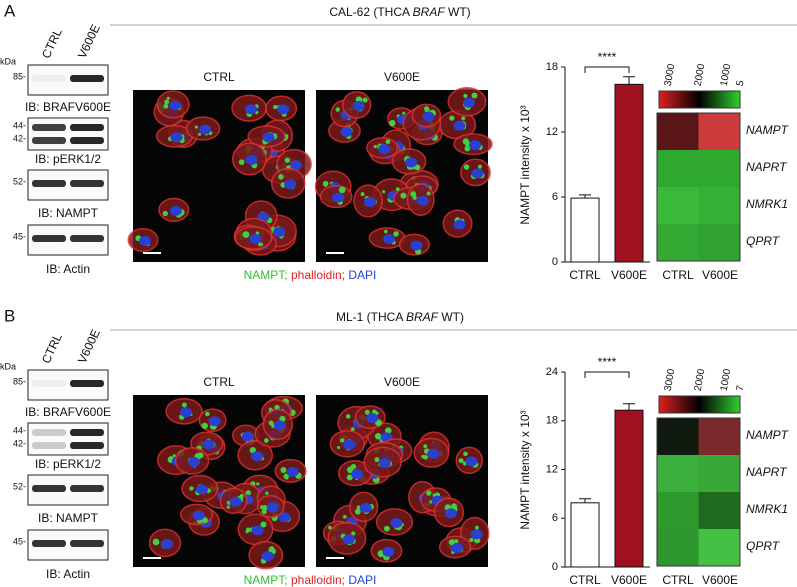 The width and height of the screenshot is (797, 587). Describe the element at coordinates (360, 580) in the screenshot. I see `caption-part: DAPI` at that location.